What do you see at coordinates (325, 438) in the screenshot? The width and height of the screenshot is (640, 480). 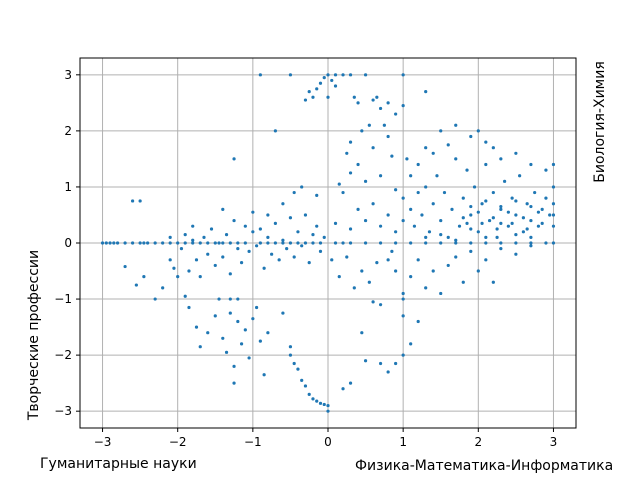 I see `x-axis-ticks: −3 −2 −1 0 1 2 3` at bounding box center [325, 438].